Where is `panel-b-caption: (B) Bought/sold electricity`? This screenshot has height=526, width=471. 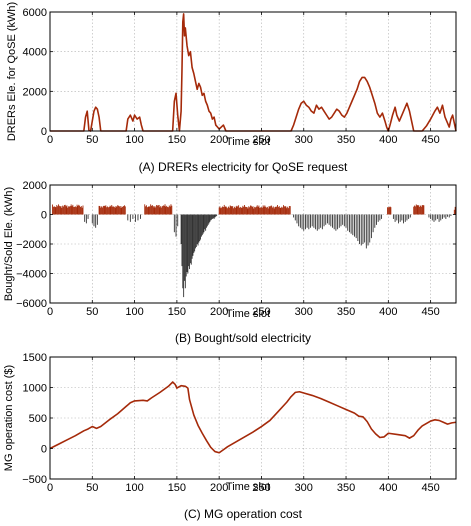
panel-b-caption: (B) Bought/sold electricity is located at coordinates (243, 338).